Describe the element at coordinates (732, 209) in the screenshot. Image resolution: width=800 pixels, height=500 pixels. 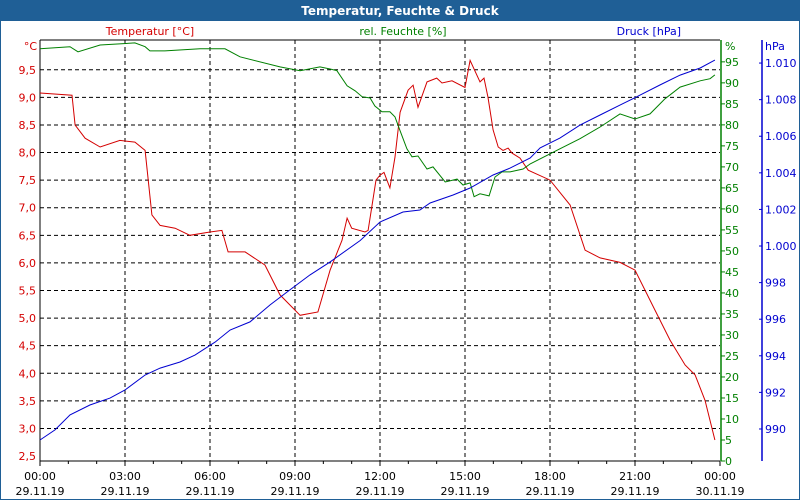
I see `humidity-tick-label: 60` at that location.